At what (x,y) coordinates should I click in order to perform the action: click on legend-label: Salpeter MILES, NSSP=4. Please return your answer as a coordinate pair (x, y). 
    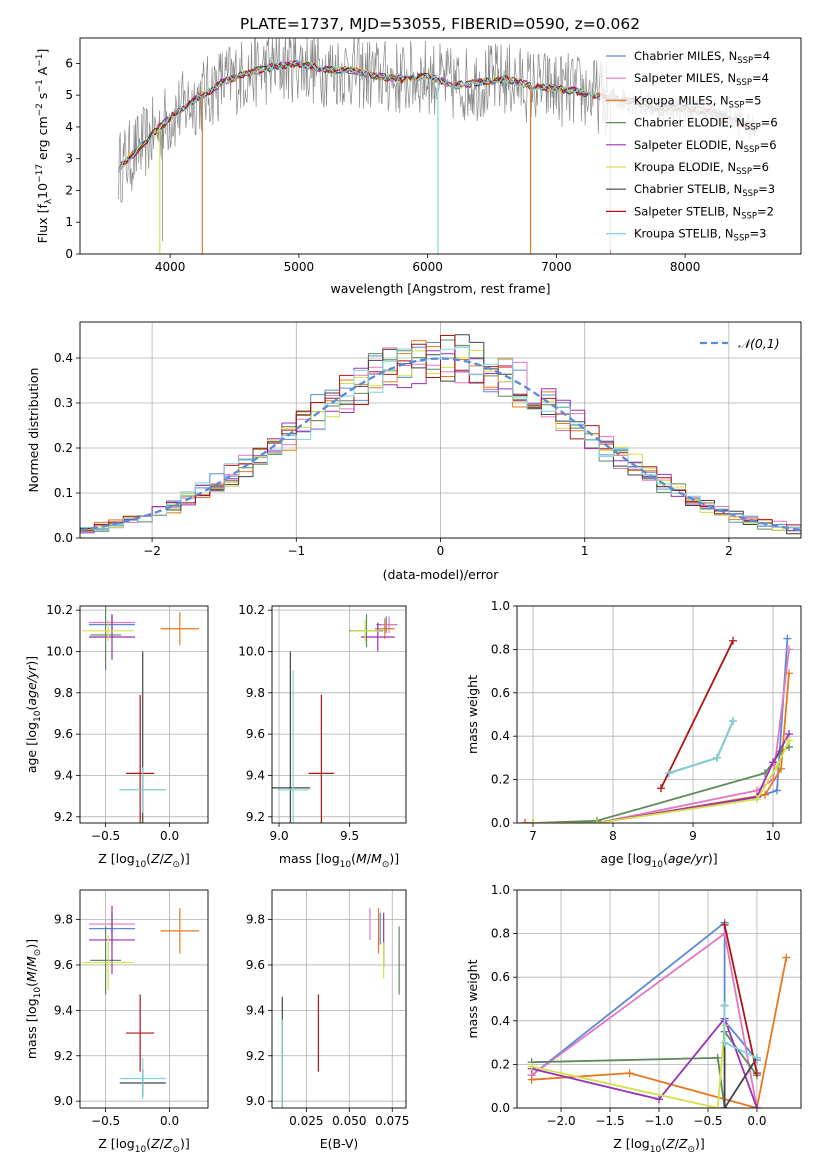
    Looking at the image, I should click on (701, 79).